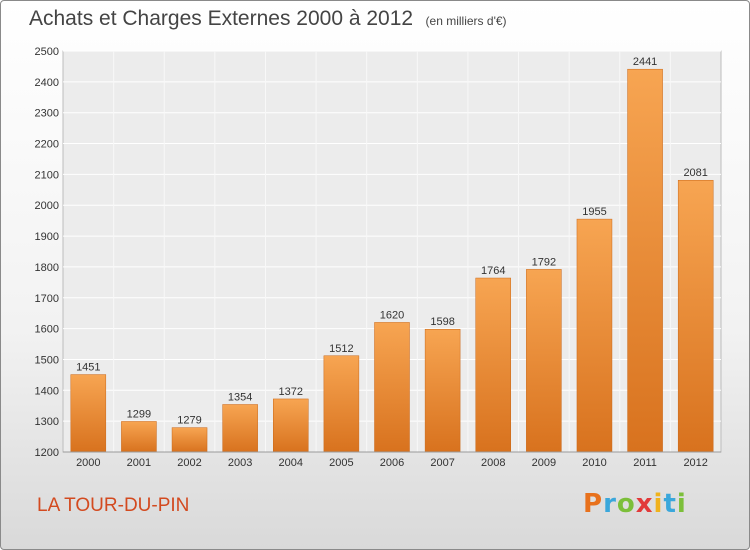 This screenshot has height=550, width=750. Describe the element at coordinates (635, 504) in the screenshot. I see `proxiti-logo: Proxiti` at that location.